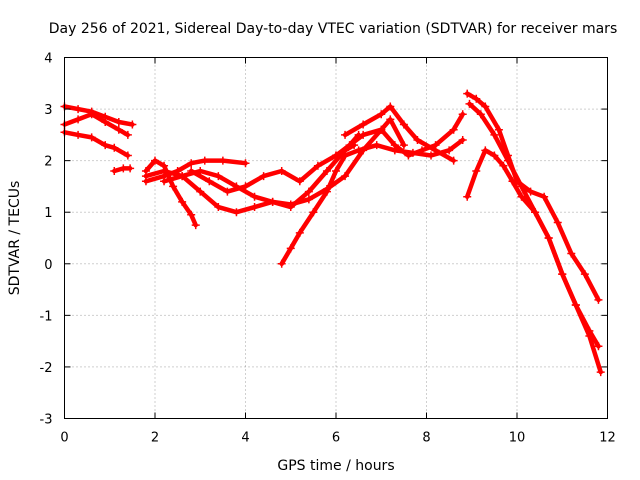 The width and height of the screenshot is (640, 480). What do you see at coordinates (48, 110) in the screenshot?
I see `y-tick-label: 3` at bounding box center [48, 110].